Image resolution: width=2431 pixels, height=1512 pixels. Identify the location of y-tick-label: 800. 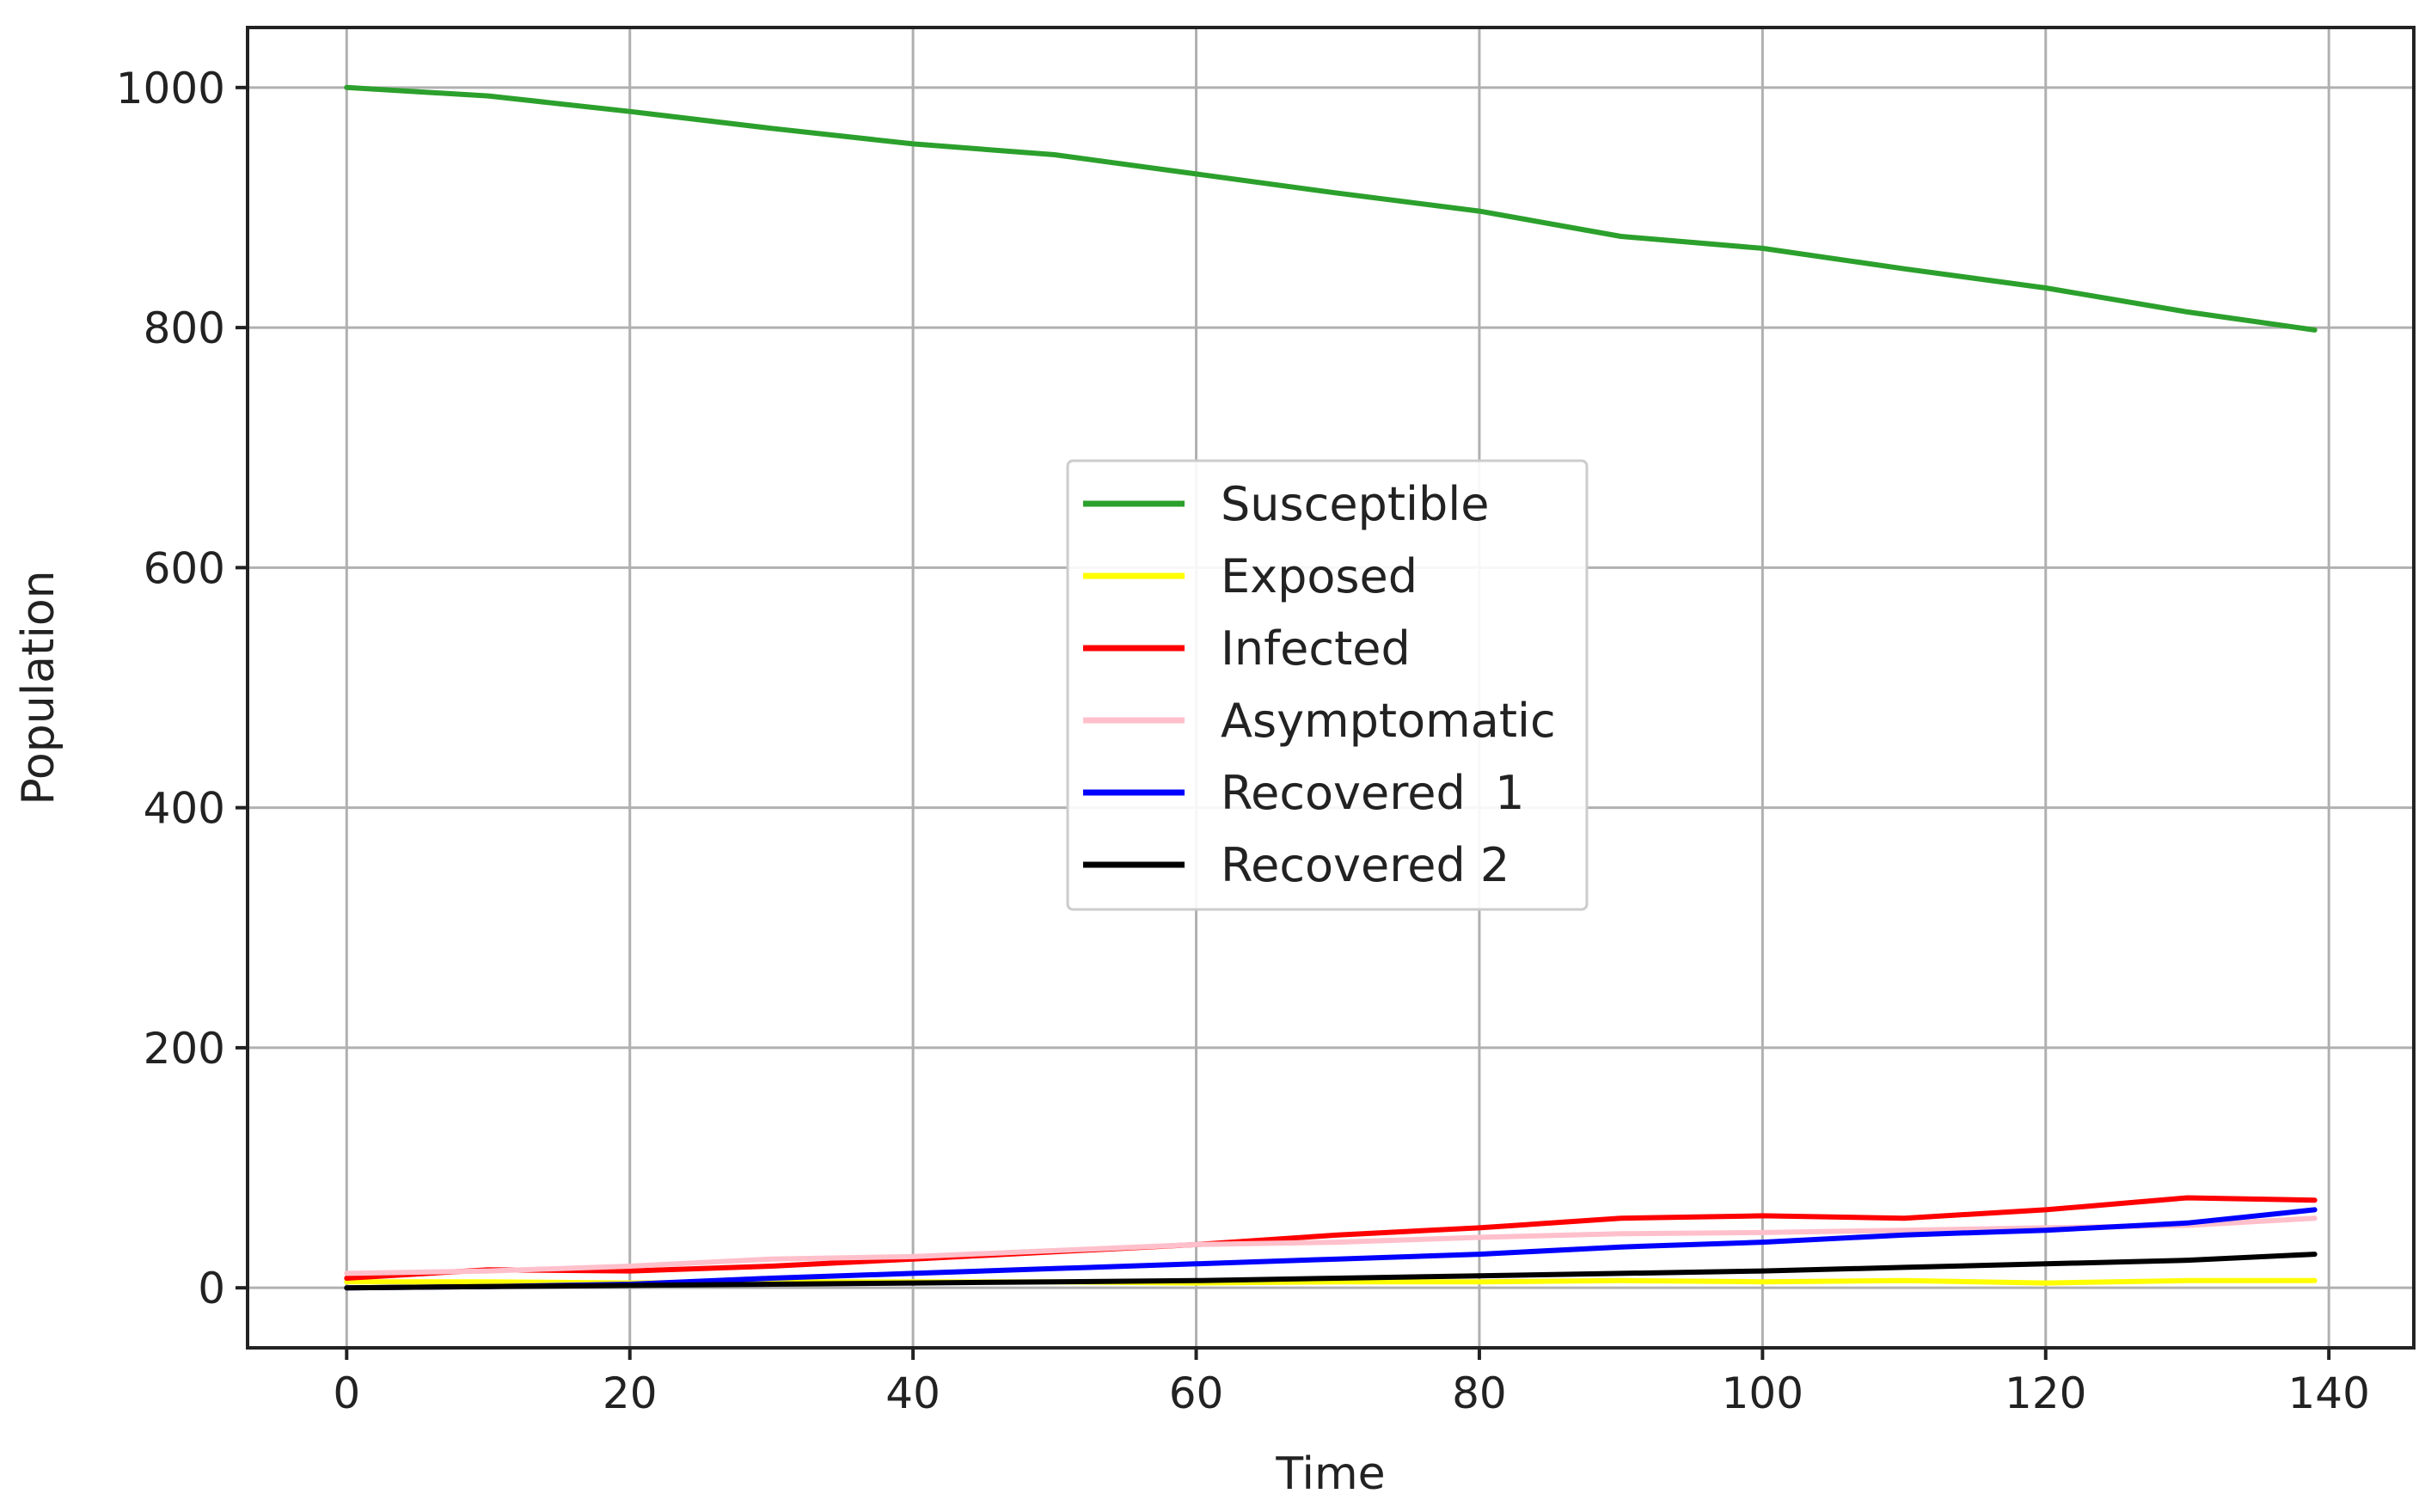
(184, 328).